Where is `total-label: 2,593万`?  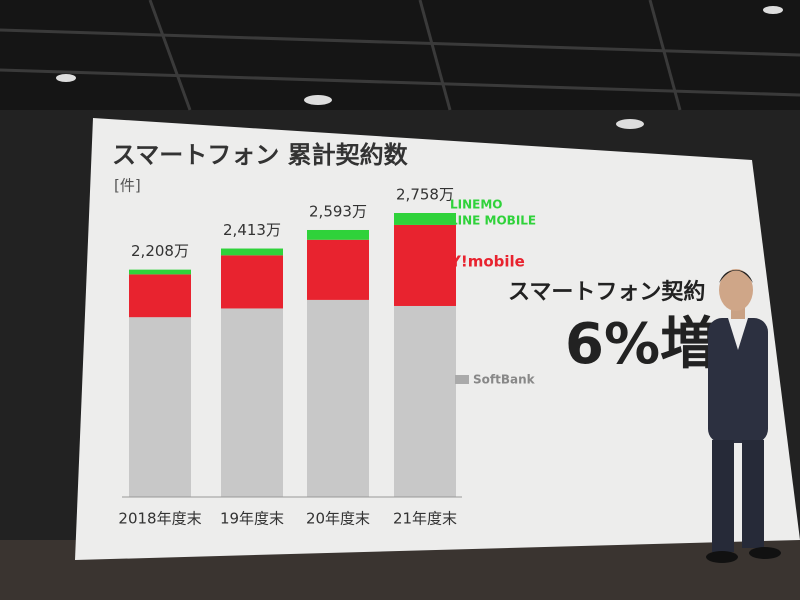
total-label: 2,593万 is located at coordinates (338, 211).